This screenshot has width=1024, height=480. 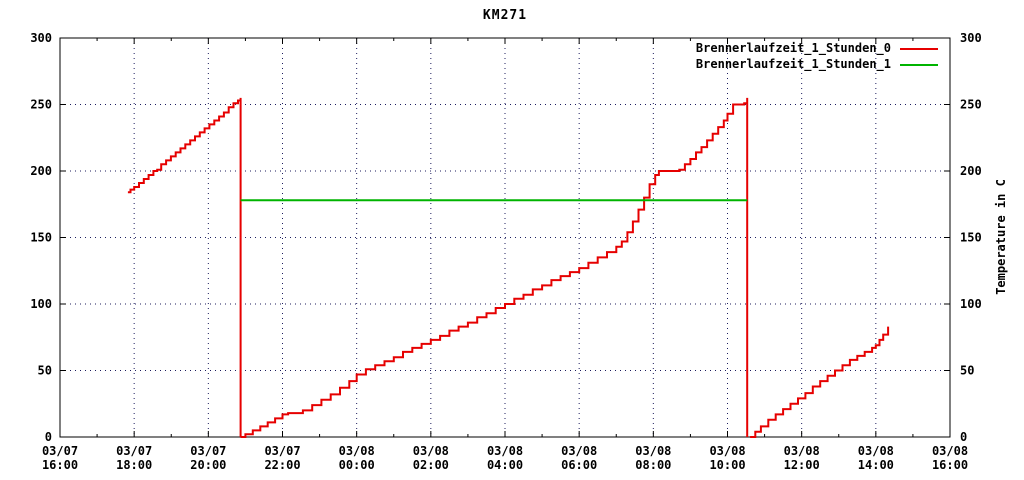 What do you see at coordinates (653, 465) in the screenshot?
I see `x-tick-label-time: 08:00` at bounding box center [653, 465].